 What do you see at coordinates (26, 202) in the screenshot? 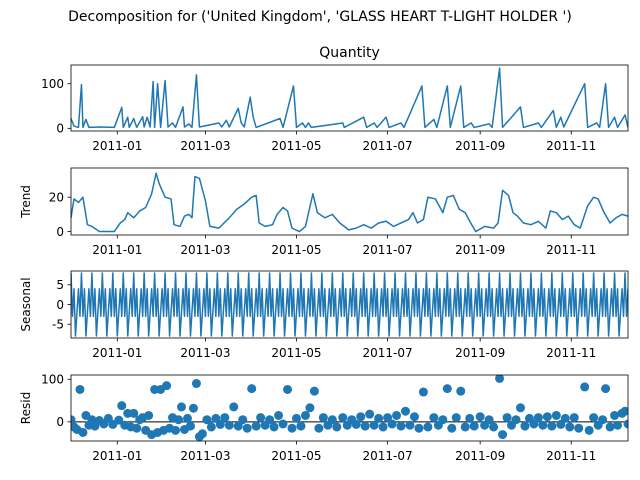
I see `y-axis-label: Trend` at bounding box center [26, 202].